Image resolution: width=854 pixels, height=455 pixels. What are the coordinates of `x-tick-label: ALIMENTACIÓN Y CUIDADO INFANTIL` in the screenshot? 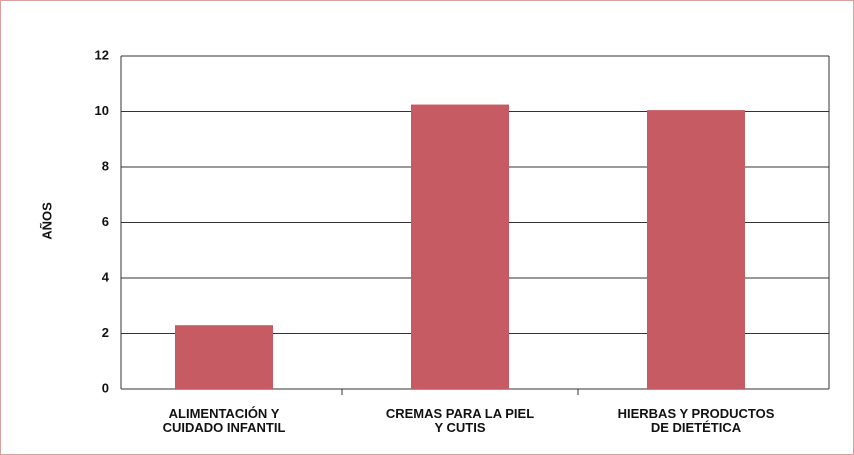 It's located at (224, 420).